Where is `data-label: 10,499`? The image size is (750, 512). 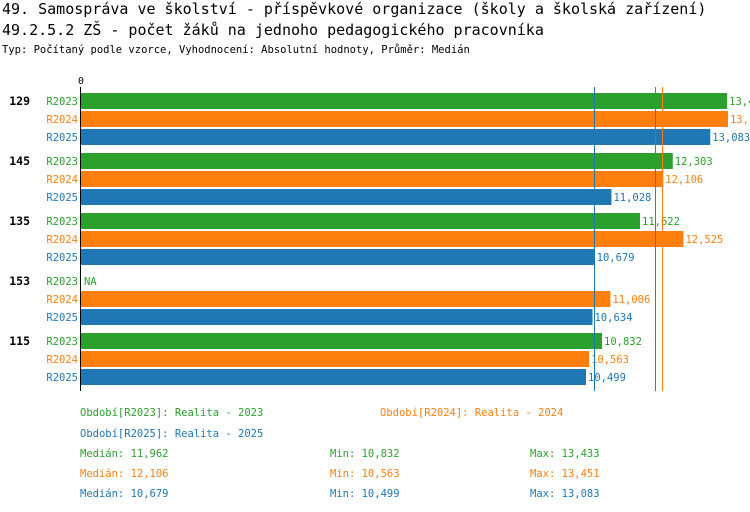 data-label: 10,499 is located at coordinates (607, 378).